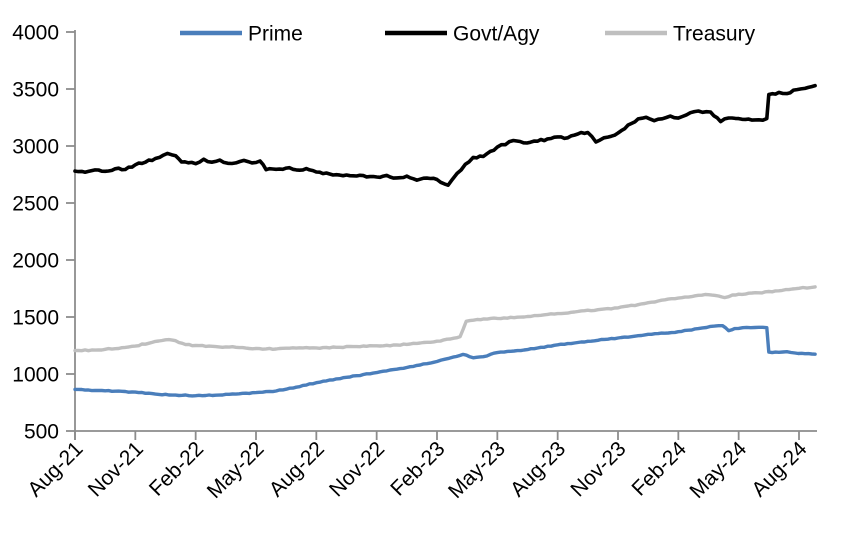 This screenshot has height=538, width=852. What do you see at coordinates (660, 469) in the screenshot?
I see `x-tick-label: Feb-24` at bounding box center [660, 469].